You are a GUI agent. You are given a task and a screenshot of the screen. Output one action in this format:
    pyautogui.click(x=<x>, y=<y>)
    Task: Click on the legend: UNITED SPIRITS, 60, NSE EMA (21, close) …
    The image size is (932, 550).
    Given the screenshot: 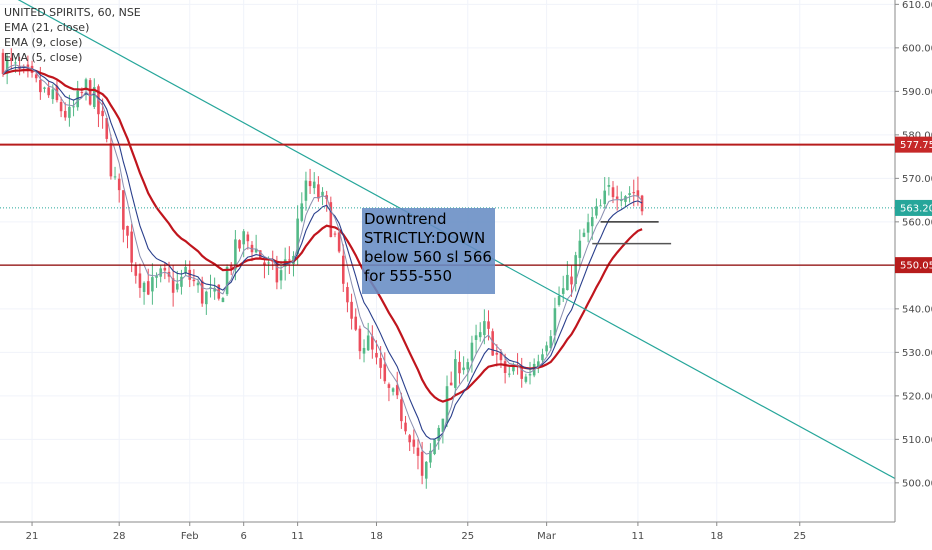 What is the action you would take?
    pyautogui.click(x=72, y=35)
    